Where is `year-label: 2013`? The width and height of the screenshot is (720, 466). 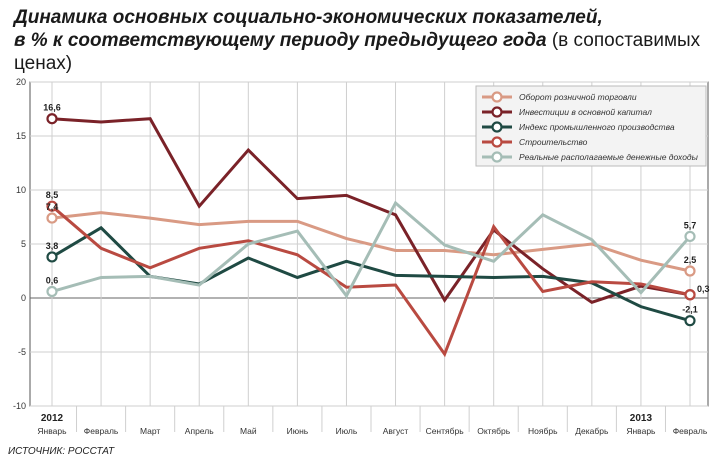 year-label: 2013 is located at coordinates (641, 418).